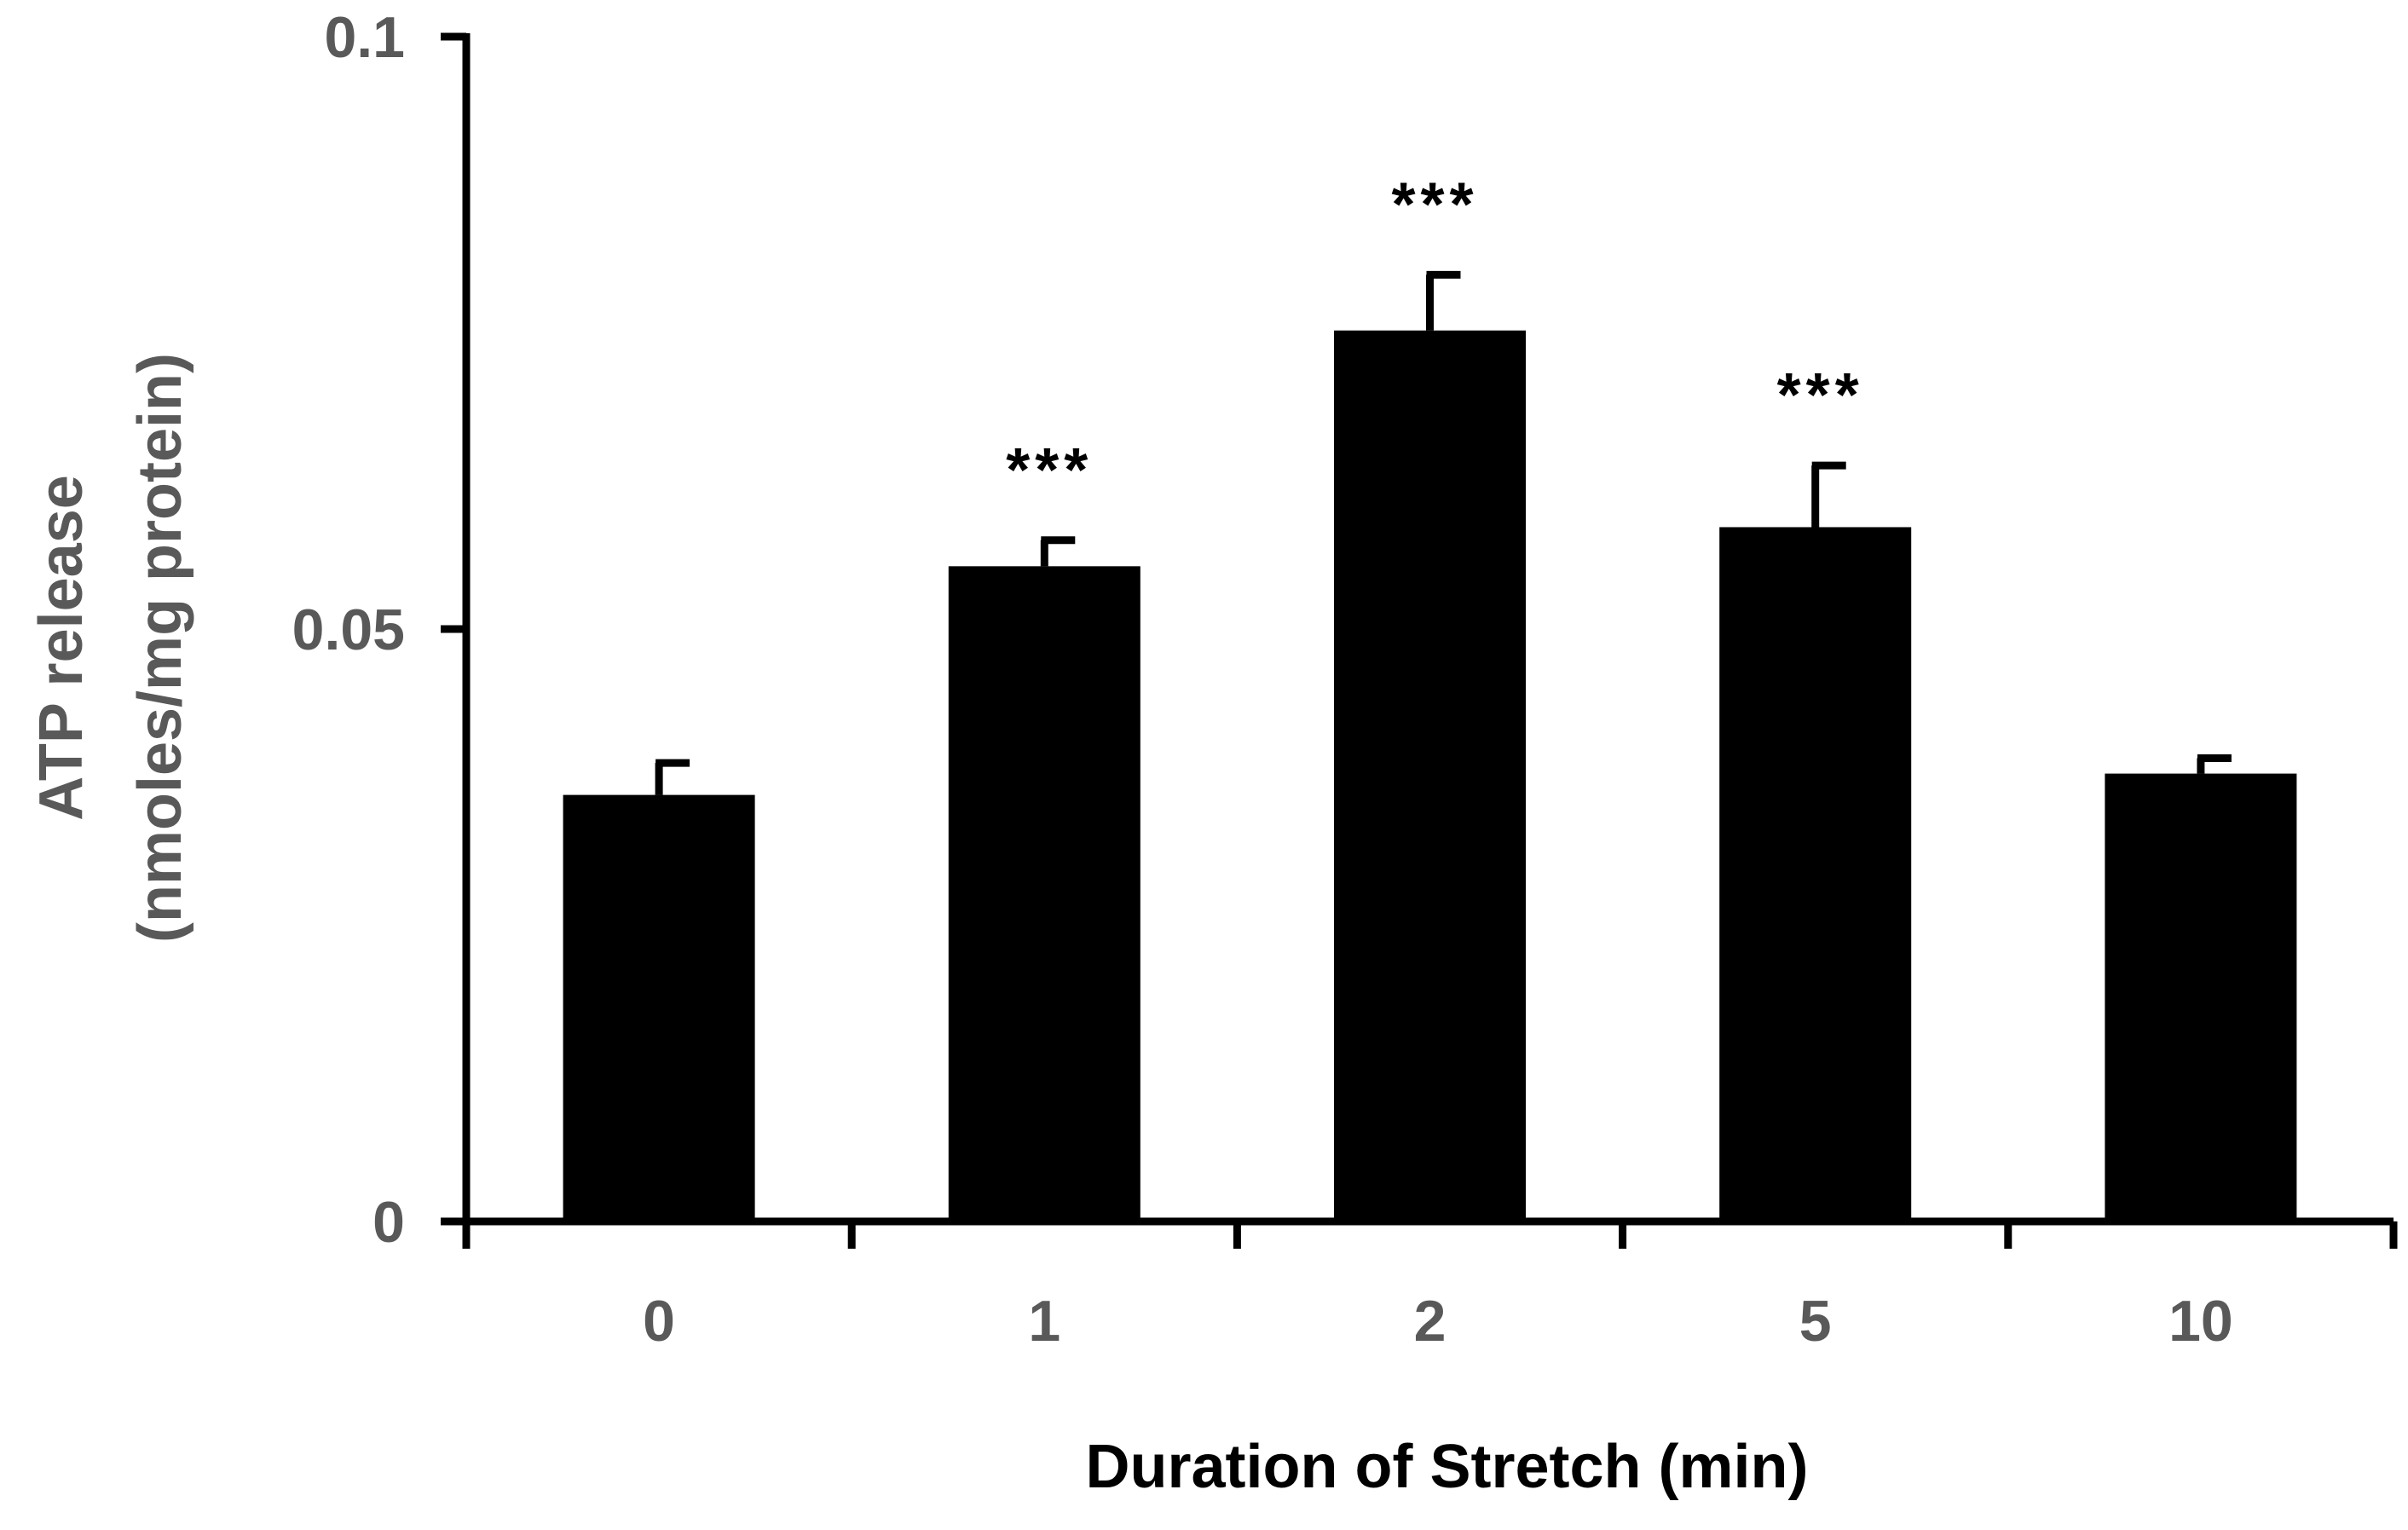 This screenshot has height=1530, width=2408. Describe the element at coordinates (1815, 1321) in the screenshot. I see `x-tick-label: 5` at that location.